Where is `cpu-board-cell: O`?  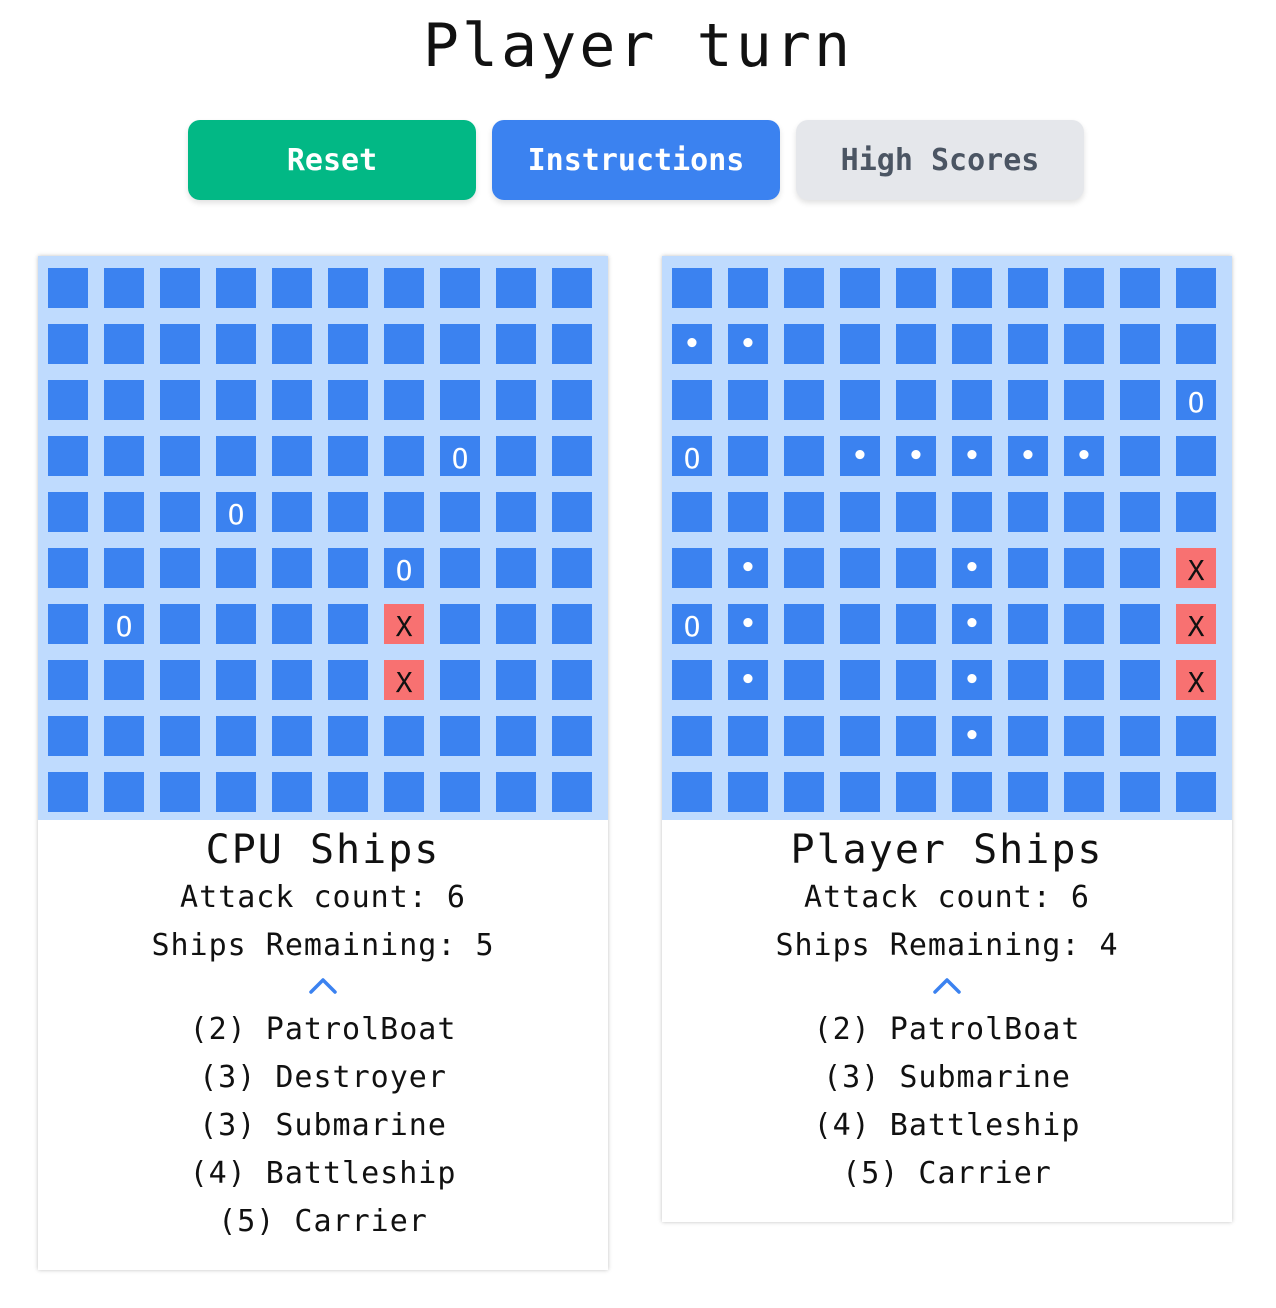
cpu-board-cell: O is located at coordinates (124, 624).